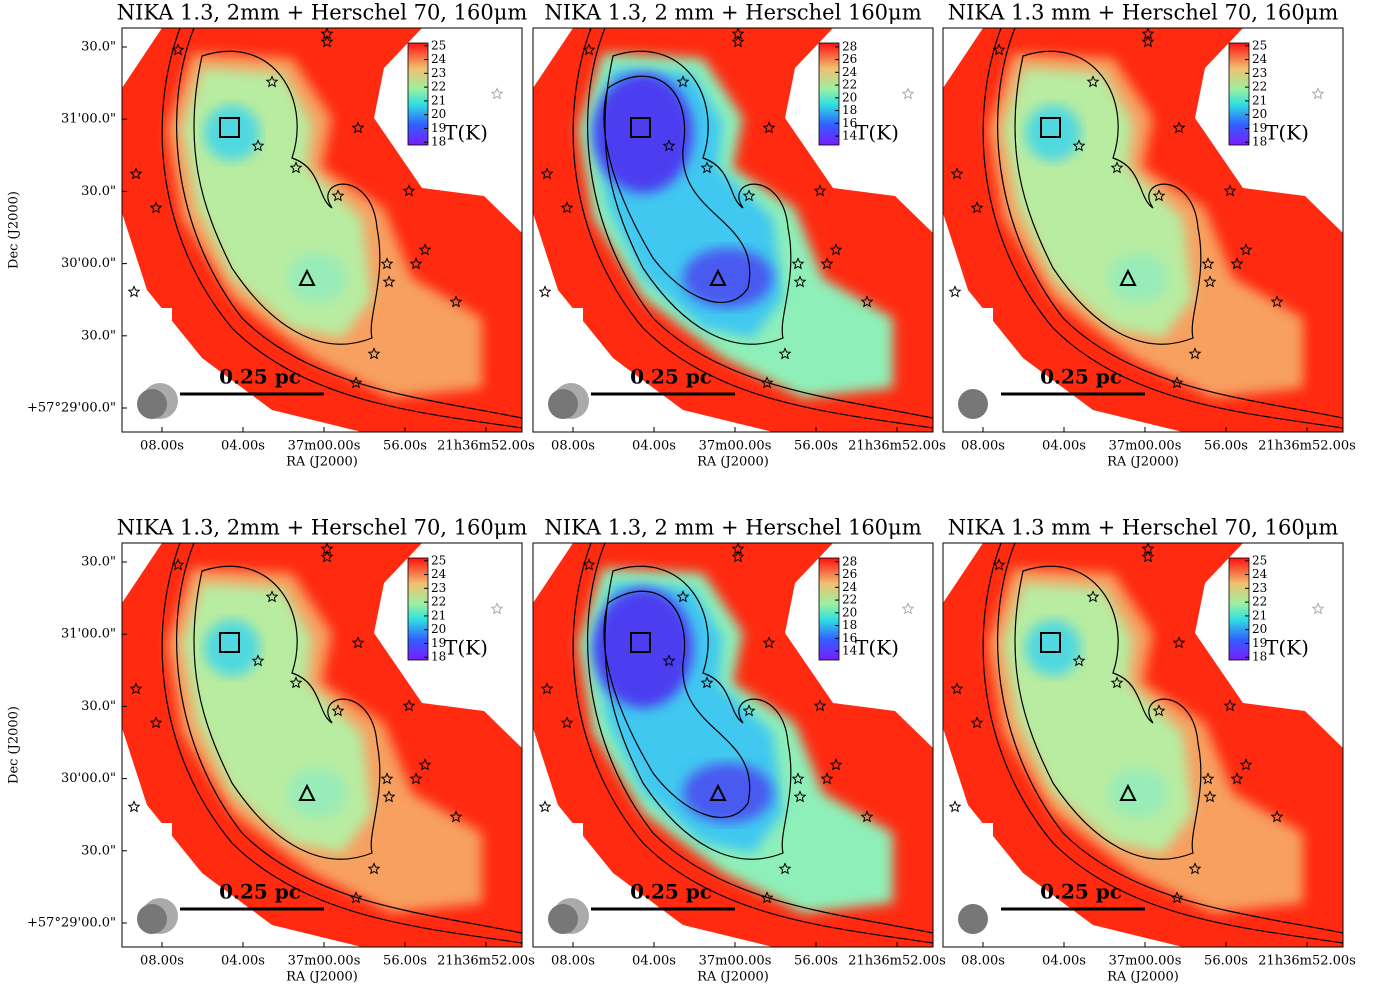 This screenshot has height=987, width=1378. I want to click on colorbar-label: T(K), so click(877, 133).